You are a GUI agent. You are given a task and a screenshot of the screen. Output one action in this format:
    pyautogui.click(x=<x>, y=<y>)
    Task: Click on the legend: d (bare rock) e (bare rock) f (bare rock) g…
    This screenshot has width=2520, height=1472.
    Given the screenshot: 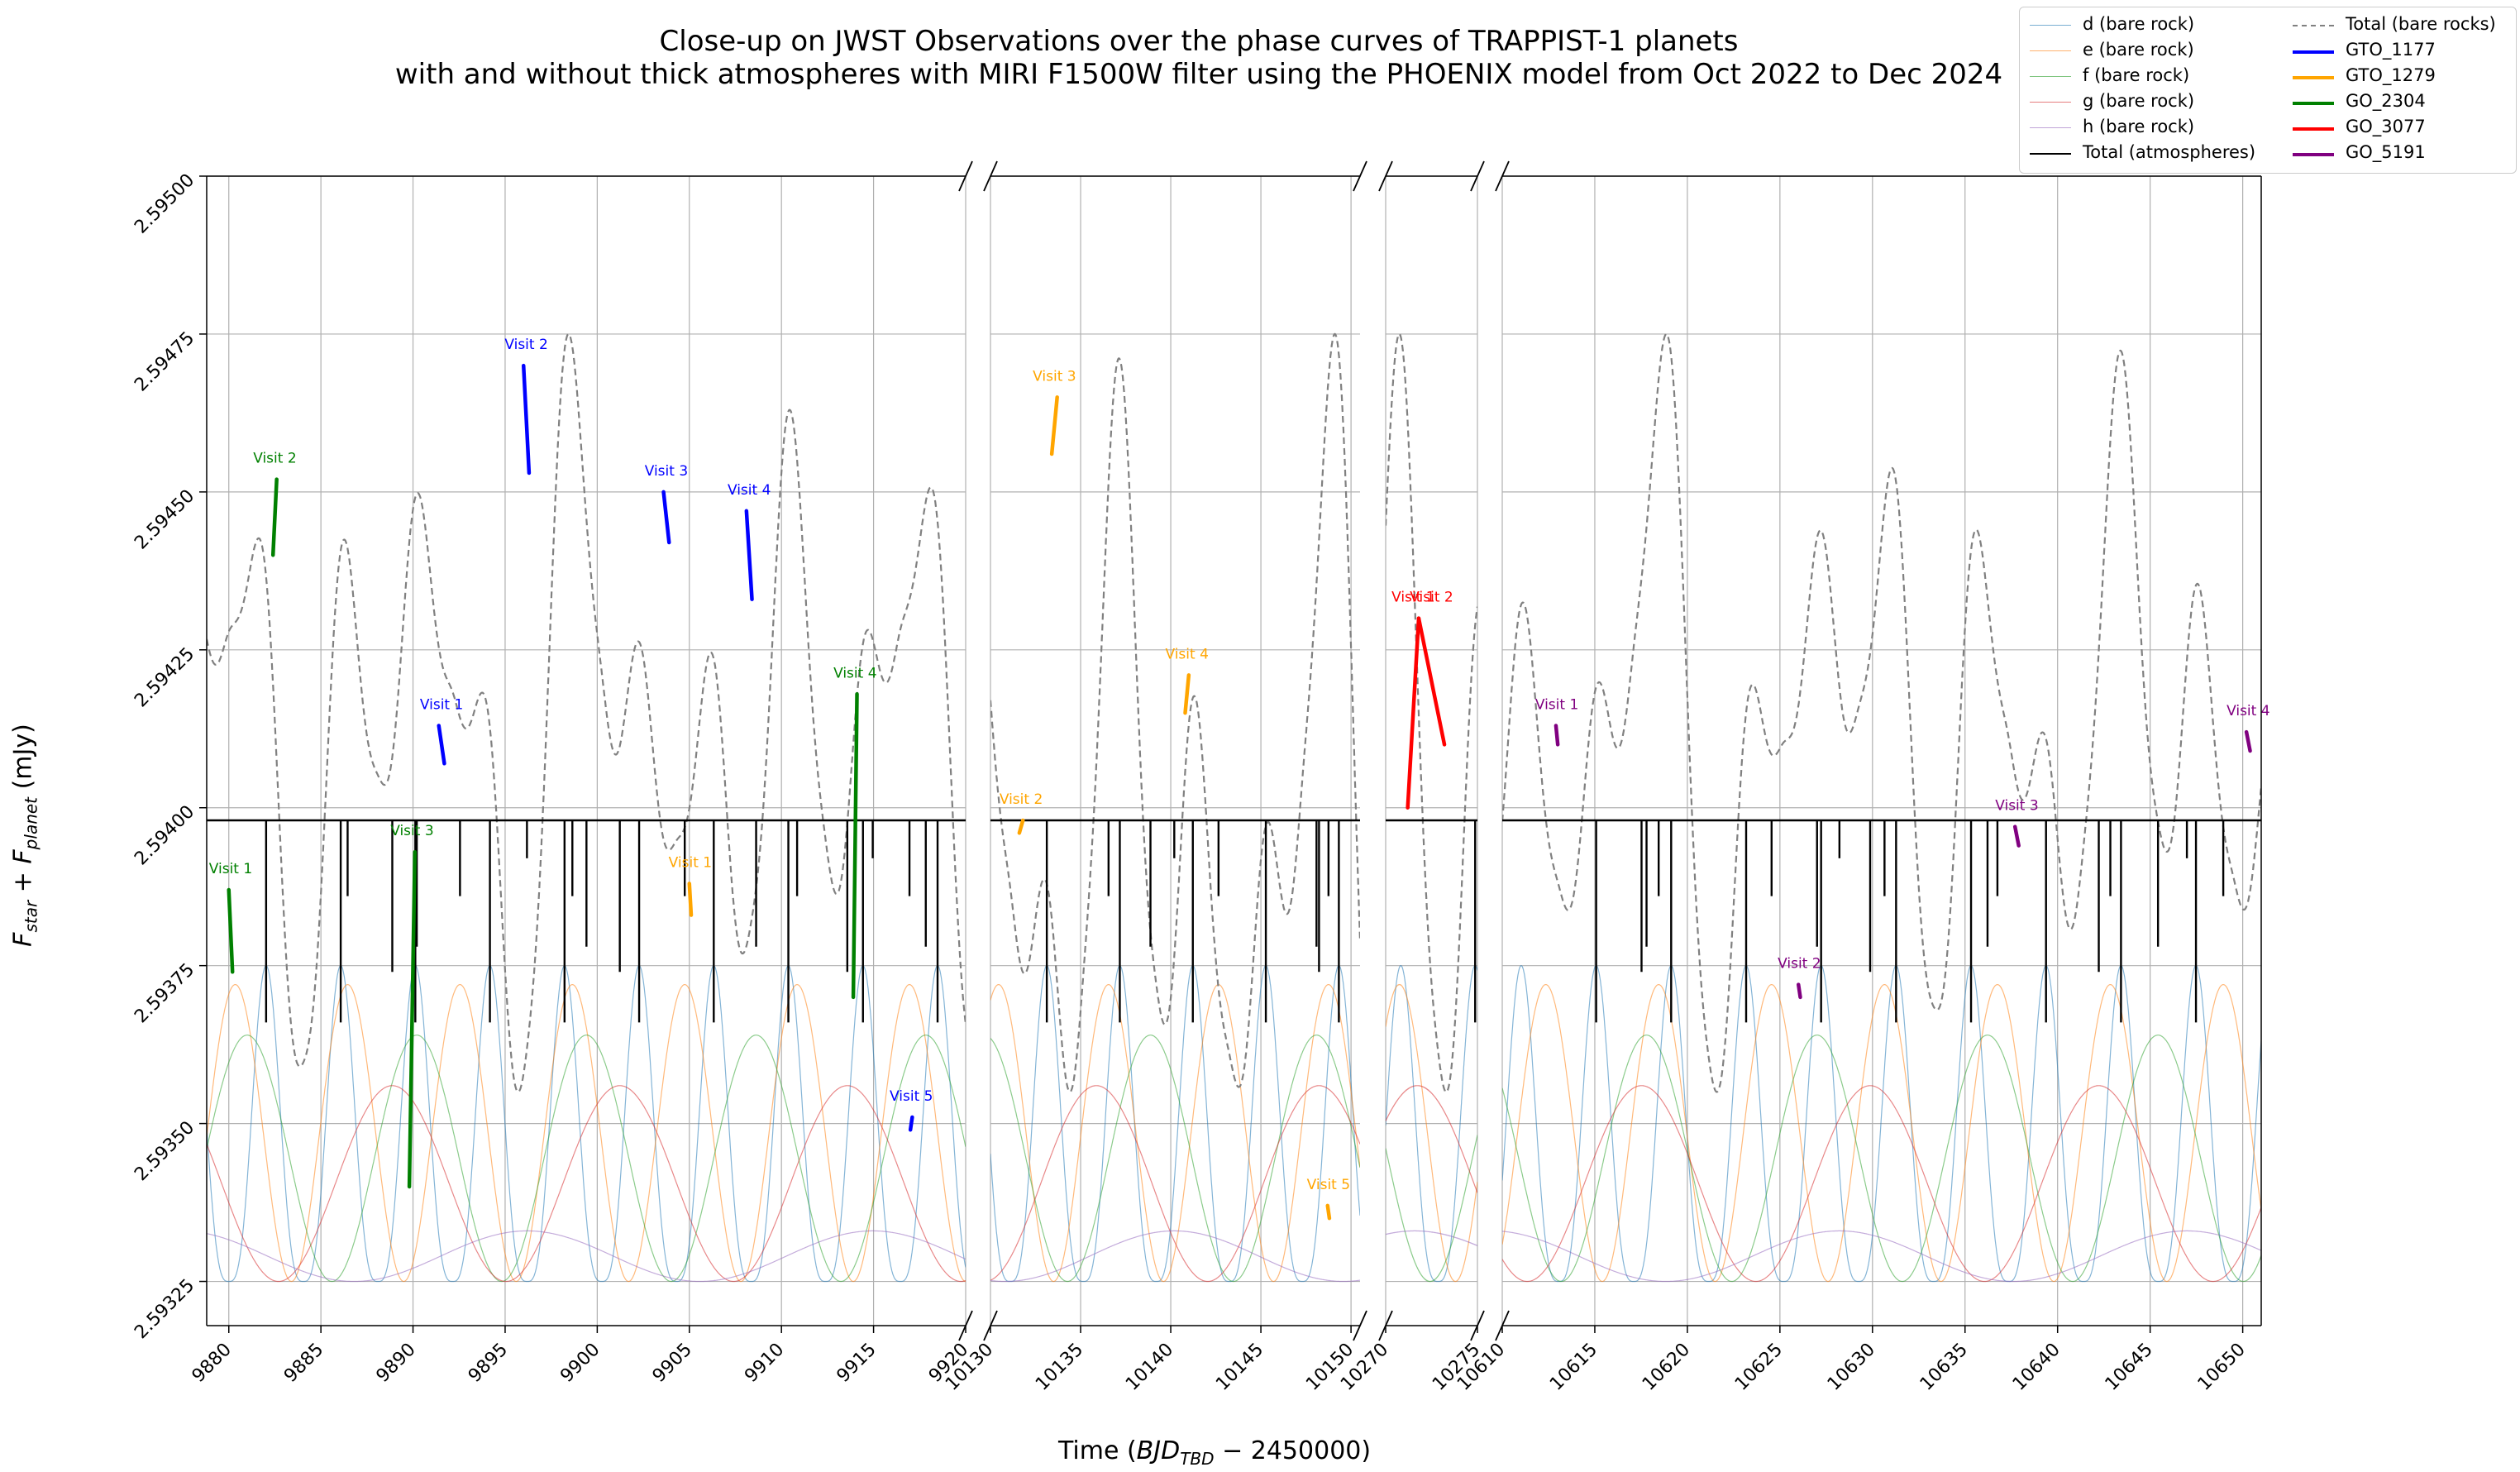 What is the action you would take?
    pyautogui.click(x=2268, y=90)
    